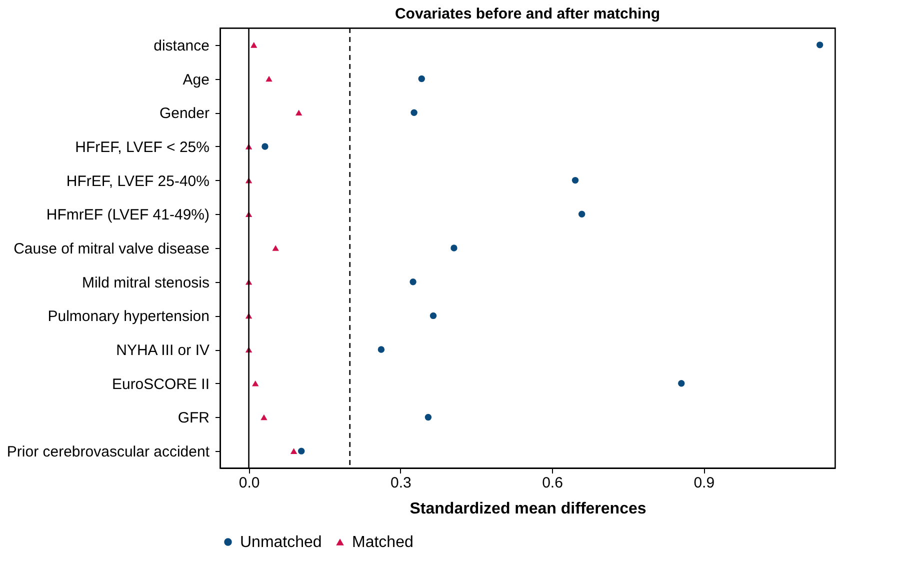  Describe the element at coordinates (182, 45) in the screenshot. I see `y-tick-label: distance` at that location.